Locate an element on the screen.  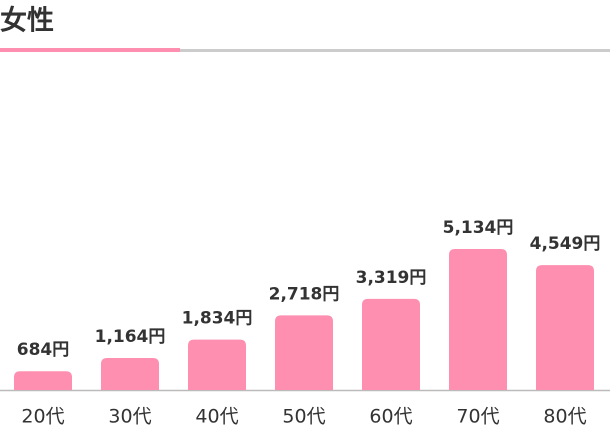
value-label: 2,718円 is located at coordinates (304, 294).